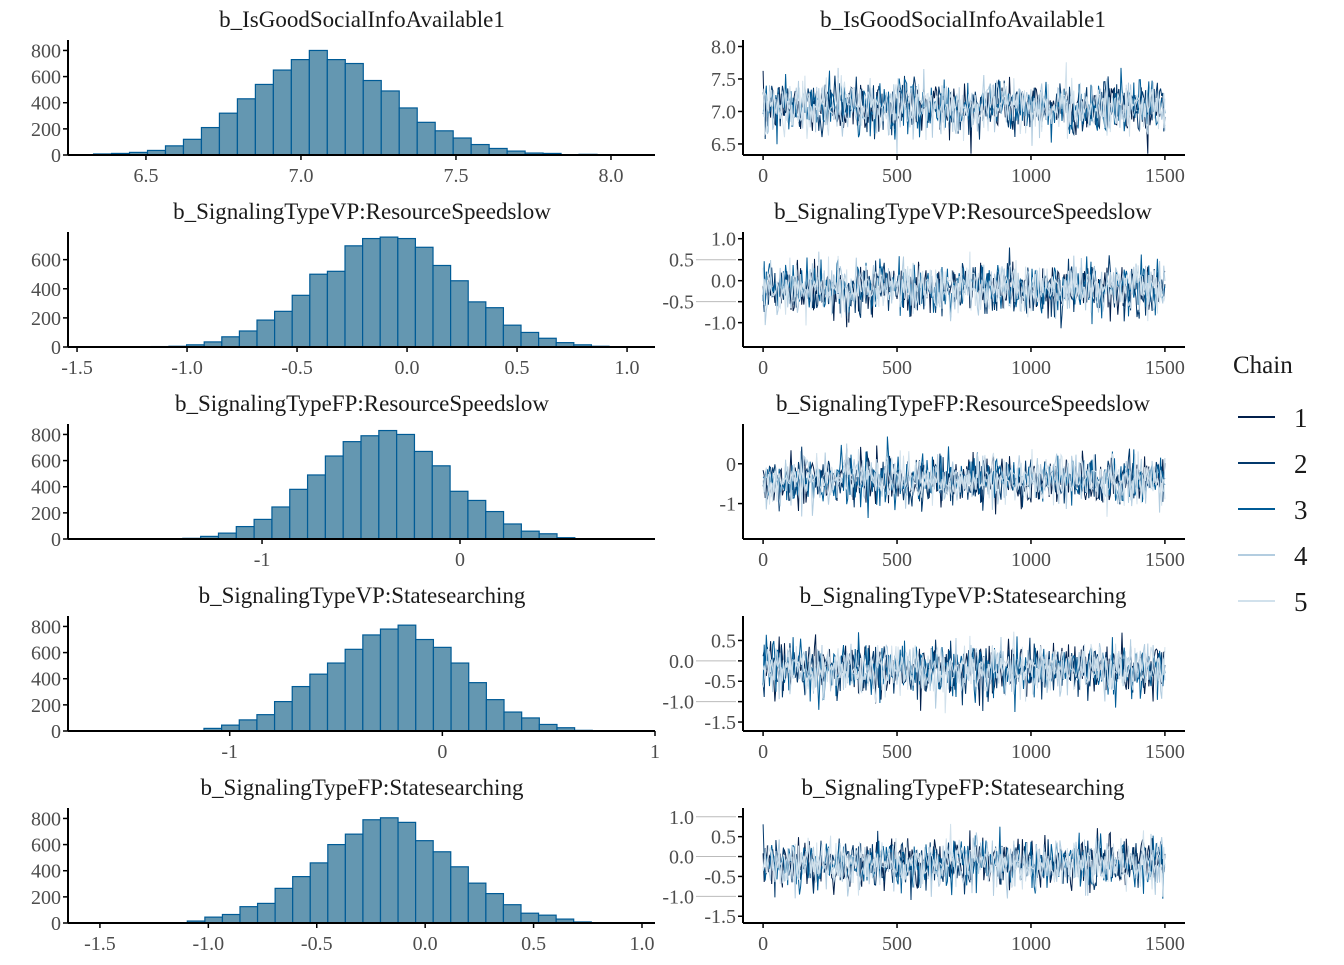  Describe the element at coordinates (963, 19) in the screenshot. I see `panel-title: b_IsGoodSocialInfoAvailable1` at that location.